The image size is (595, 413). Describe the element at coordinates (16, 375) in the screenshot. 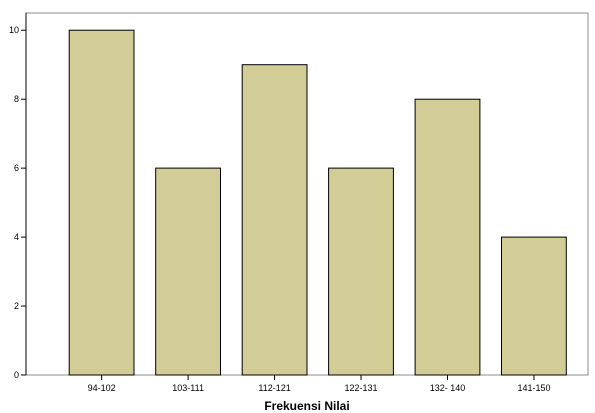

I see `y-tick-label: 0` at that location.